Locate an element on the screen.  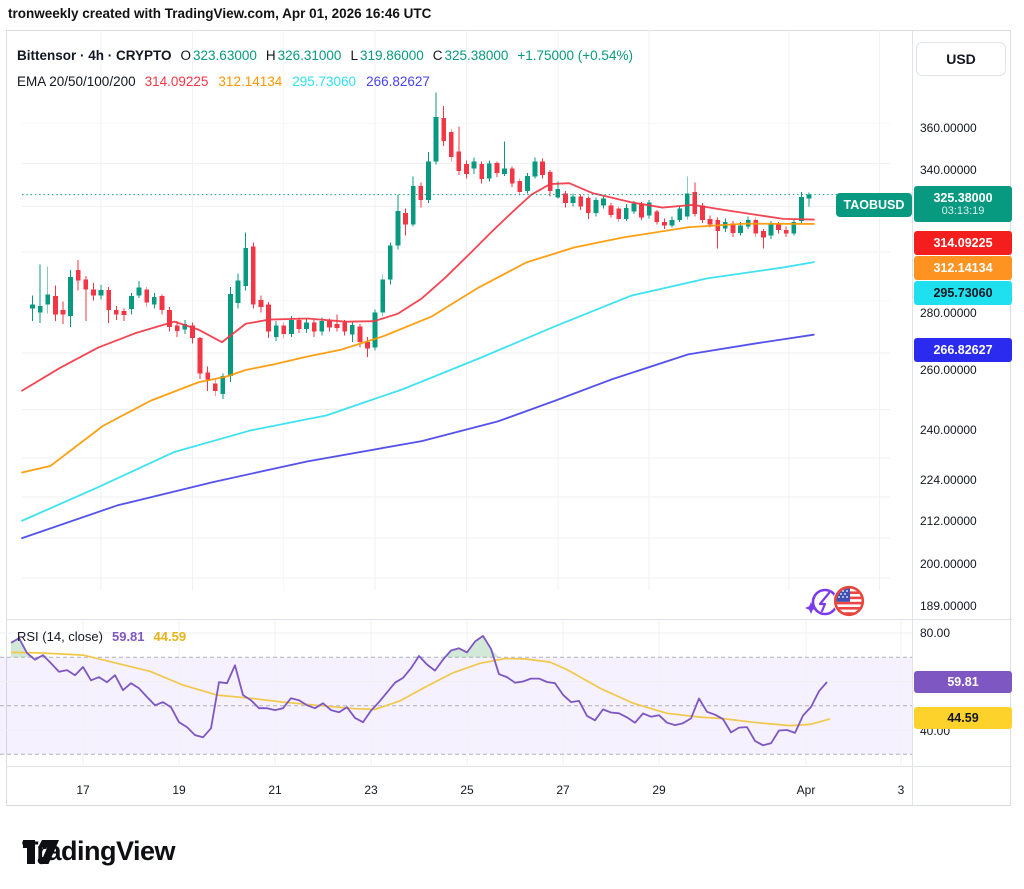
time-axis-label: 27 is located at coordinates (563, 790).